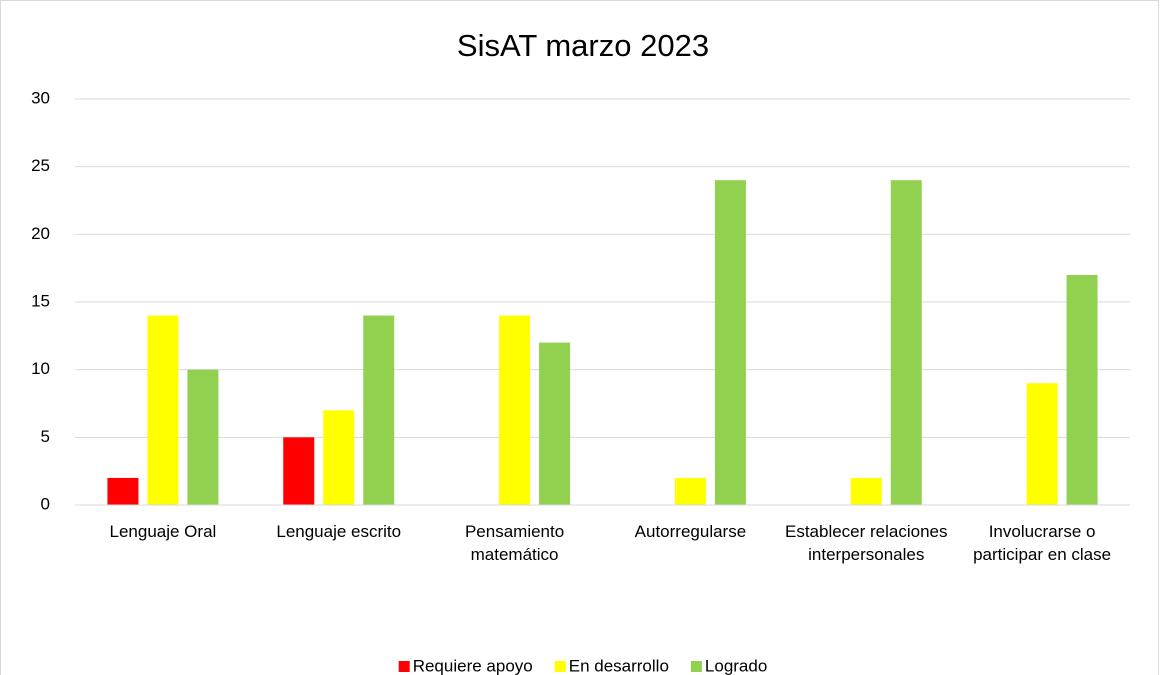 The height and width of the screenshot is (675, 1160). What do you see at coordinates (40, 97) in the screenshot?
I see `y-tick-label: 30` at bounding box center [40, 97].